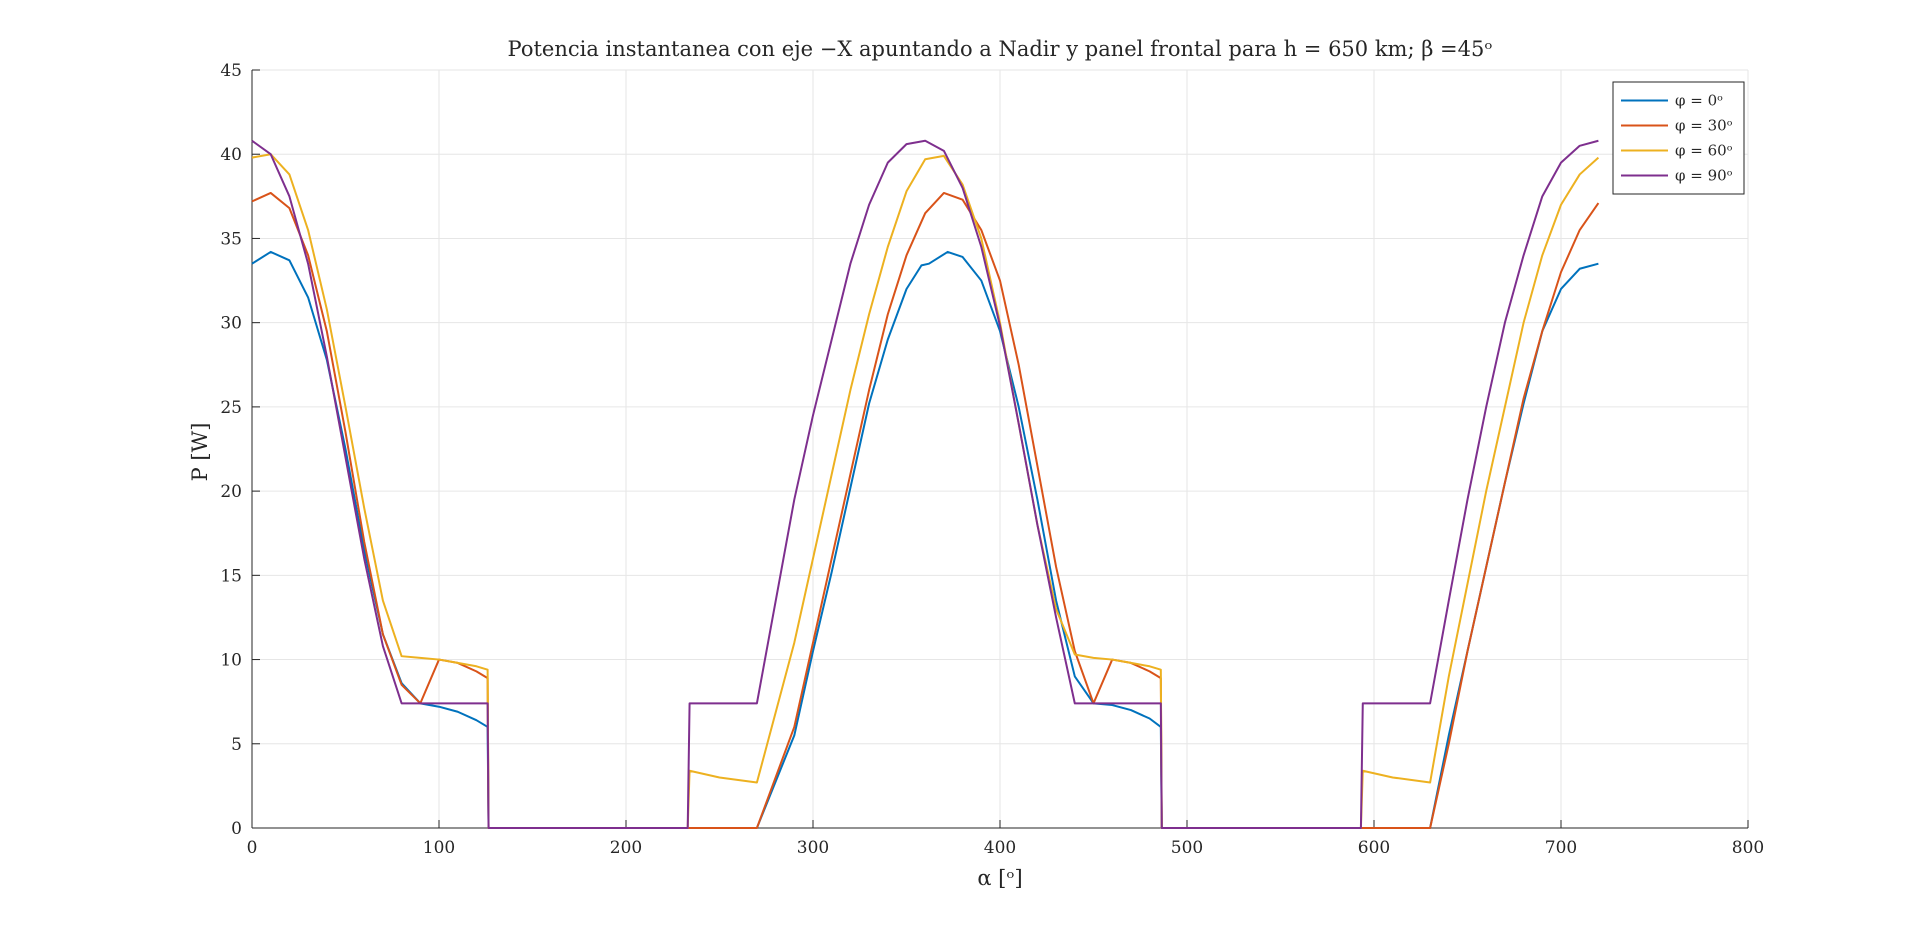 The width and height of the screenshot is (1920, 926). What do you see at coordinates (231, 576) in the screenshot?
I see `y-tick-label: 15` at bounding box center [231, 576].